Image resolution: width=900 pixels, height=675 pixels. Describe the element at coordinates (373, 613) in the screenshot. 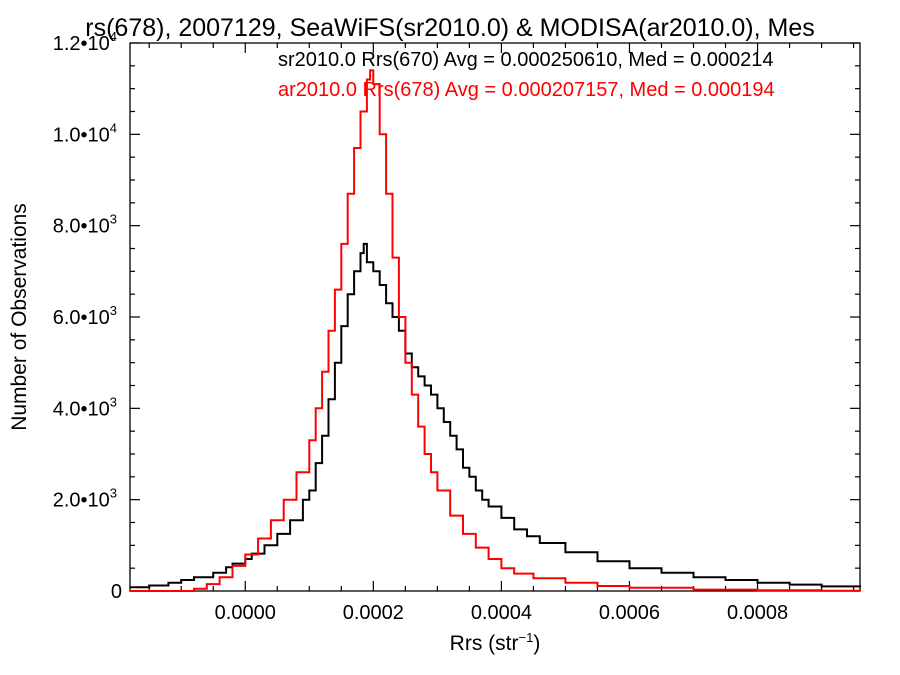

I see `x-tick-label: 0.0002` at that location.